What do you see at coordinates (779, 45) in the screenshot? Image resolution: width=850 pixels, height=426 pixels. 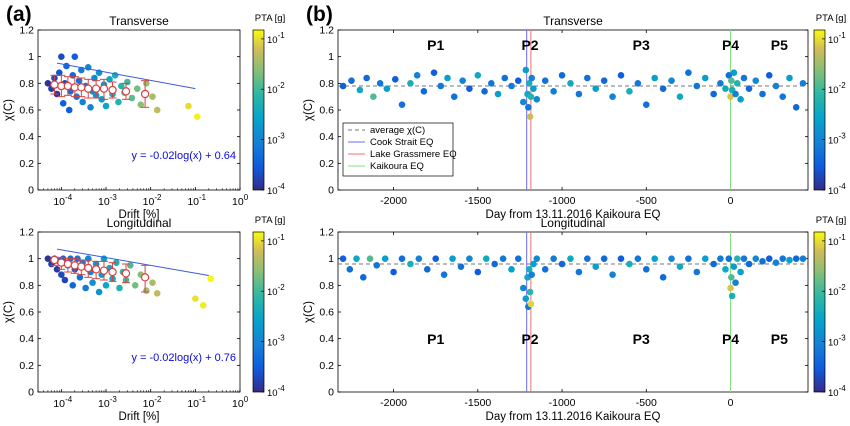 I see `chart-b-transverse-period-label: P5` at bounding box center [779, 45].